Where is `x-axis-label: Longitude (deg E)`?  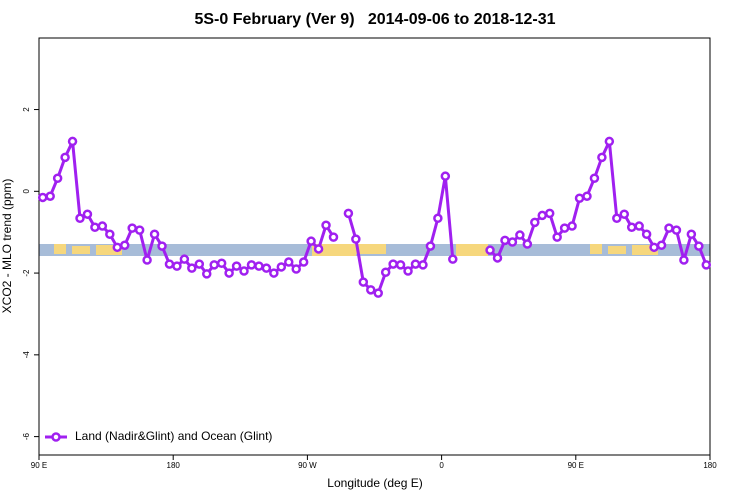
x-axis-label: Longitude (deg E) is located at coordinates (374, 483).